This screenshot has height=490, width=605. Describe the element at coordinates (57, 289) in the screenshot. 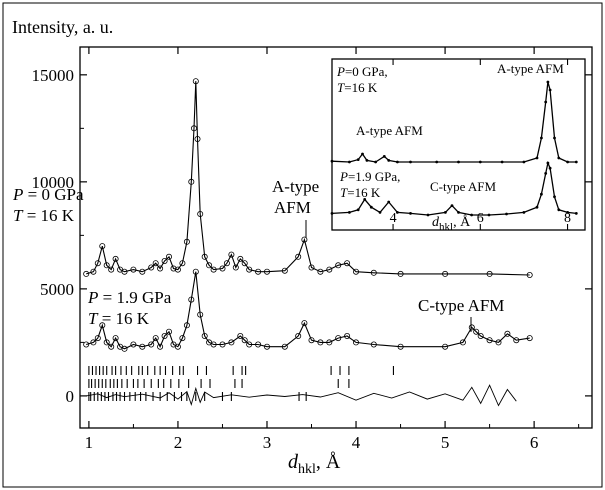

I see `y-tick-label: 5000` at that location.